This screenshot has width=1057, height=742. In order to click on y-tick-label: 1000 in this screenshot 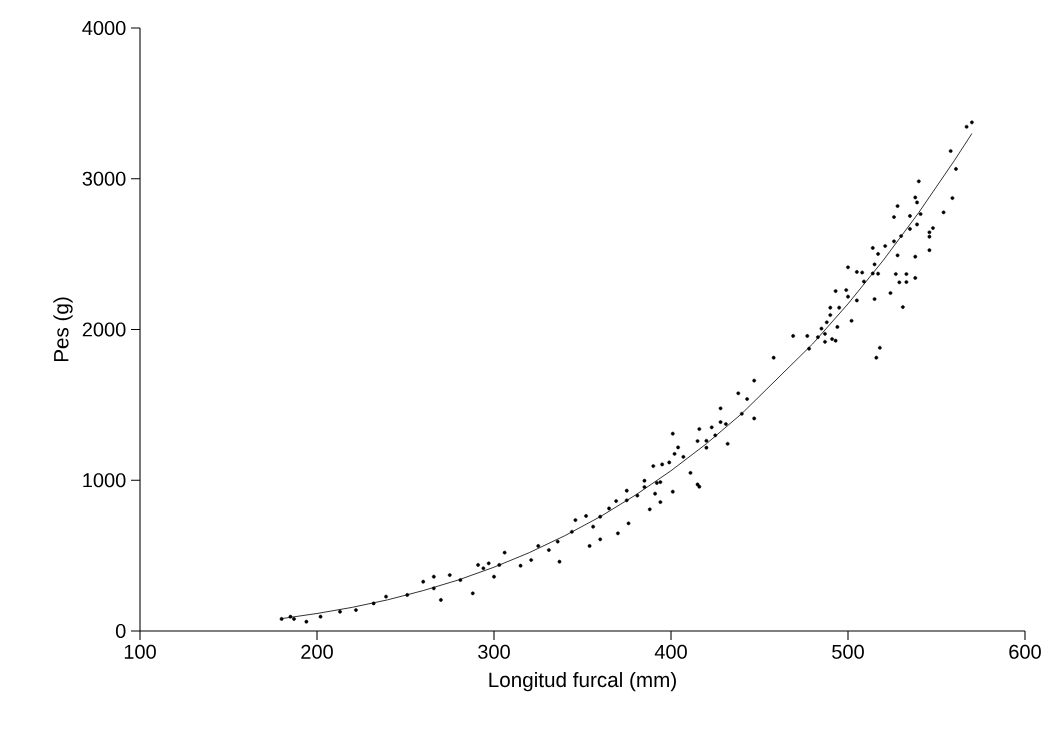, I will do `click(104, 480)`.